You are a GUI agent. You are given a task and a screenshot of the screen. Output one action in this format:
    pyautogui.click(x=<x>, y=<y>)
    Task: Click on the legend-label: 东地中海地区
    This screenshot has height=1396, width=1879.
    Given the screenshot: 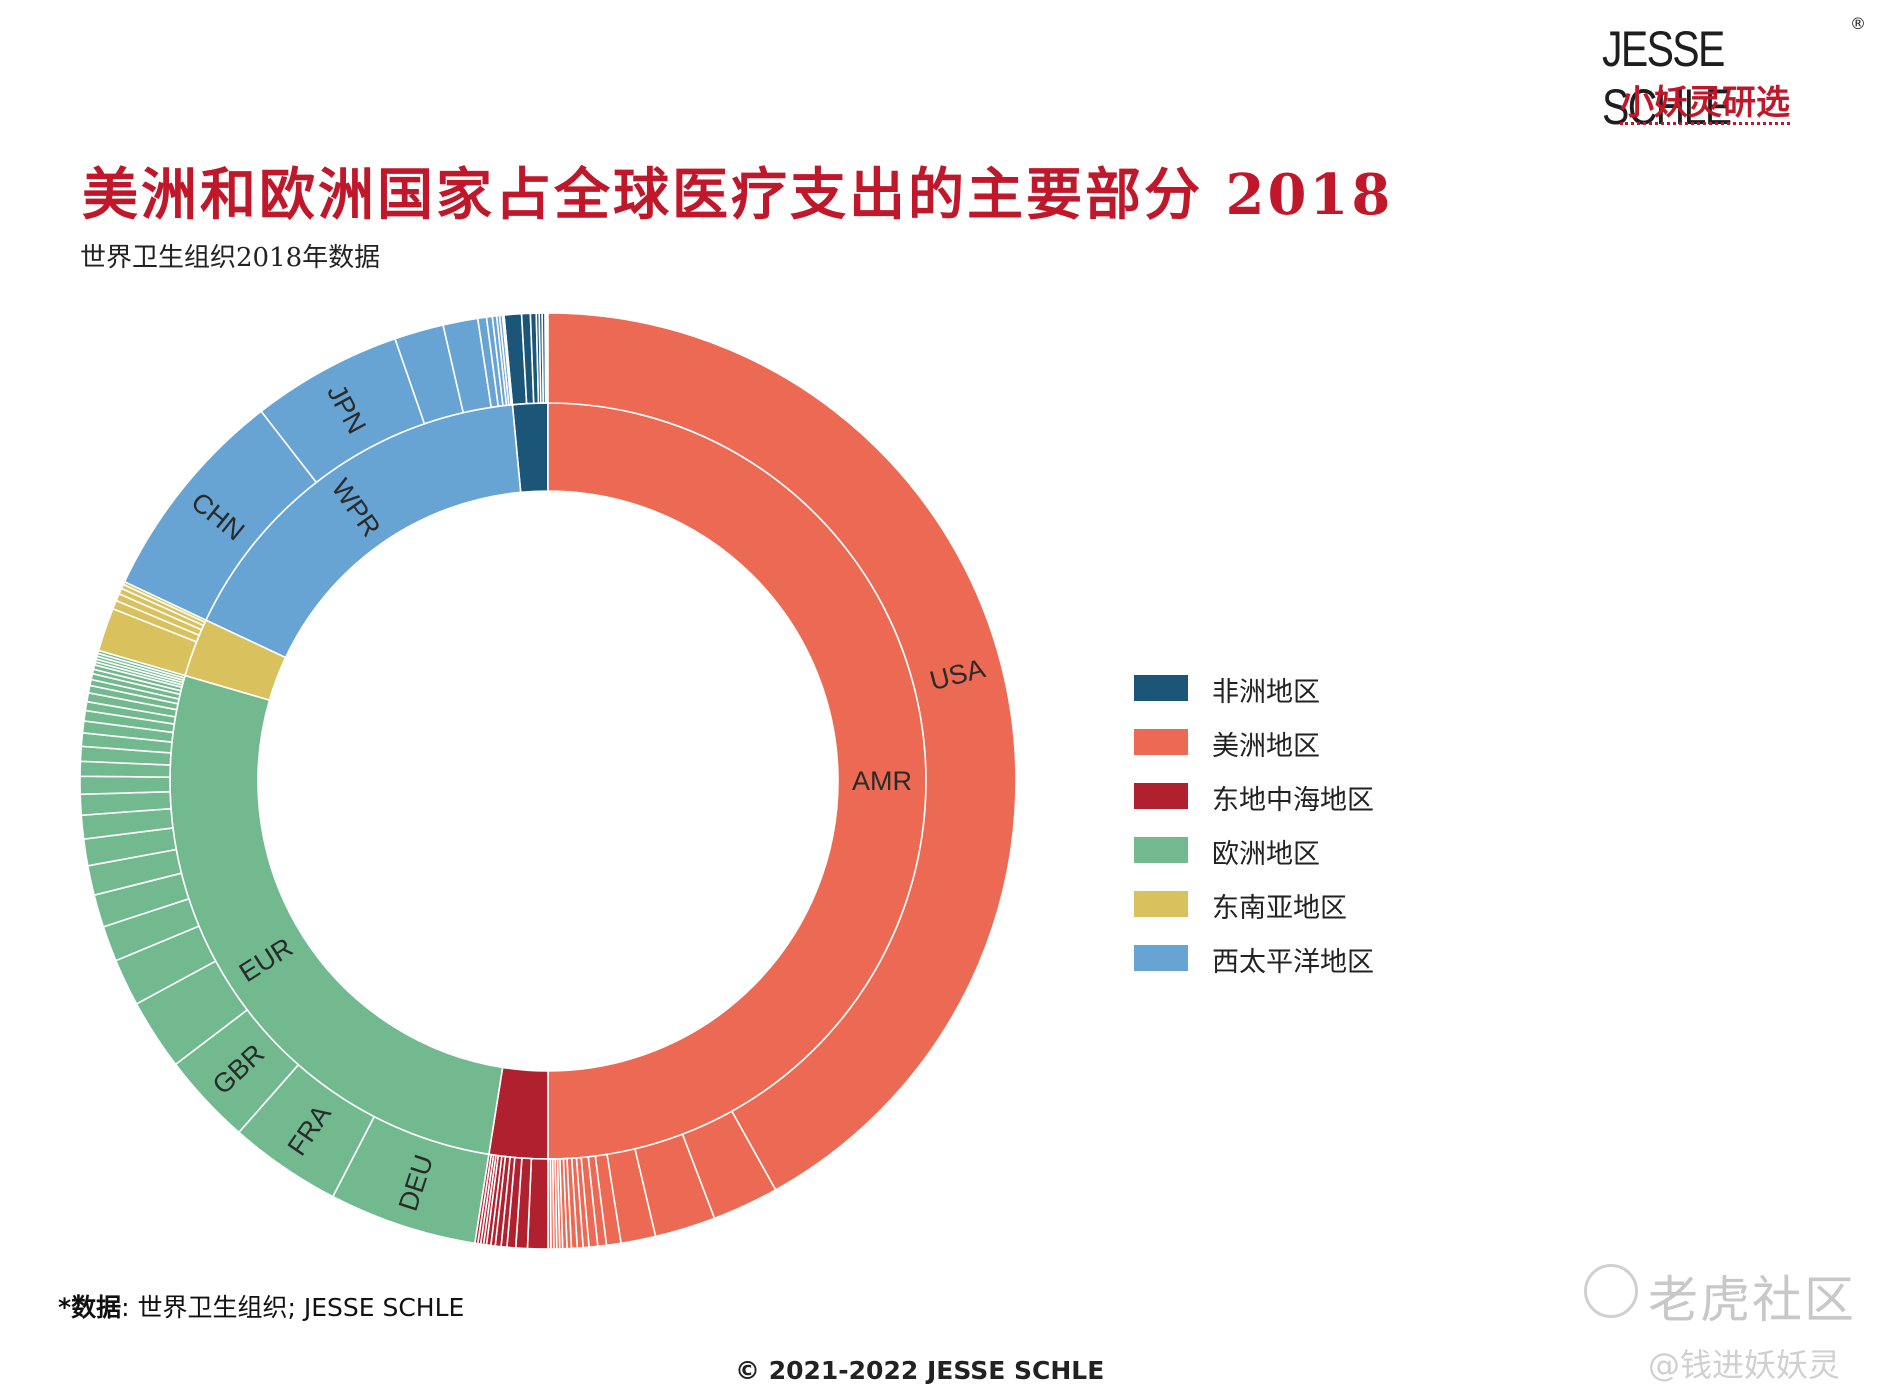 What is the action you would take?
    pyautogui.click(x=1293, y=800)
    